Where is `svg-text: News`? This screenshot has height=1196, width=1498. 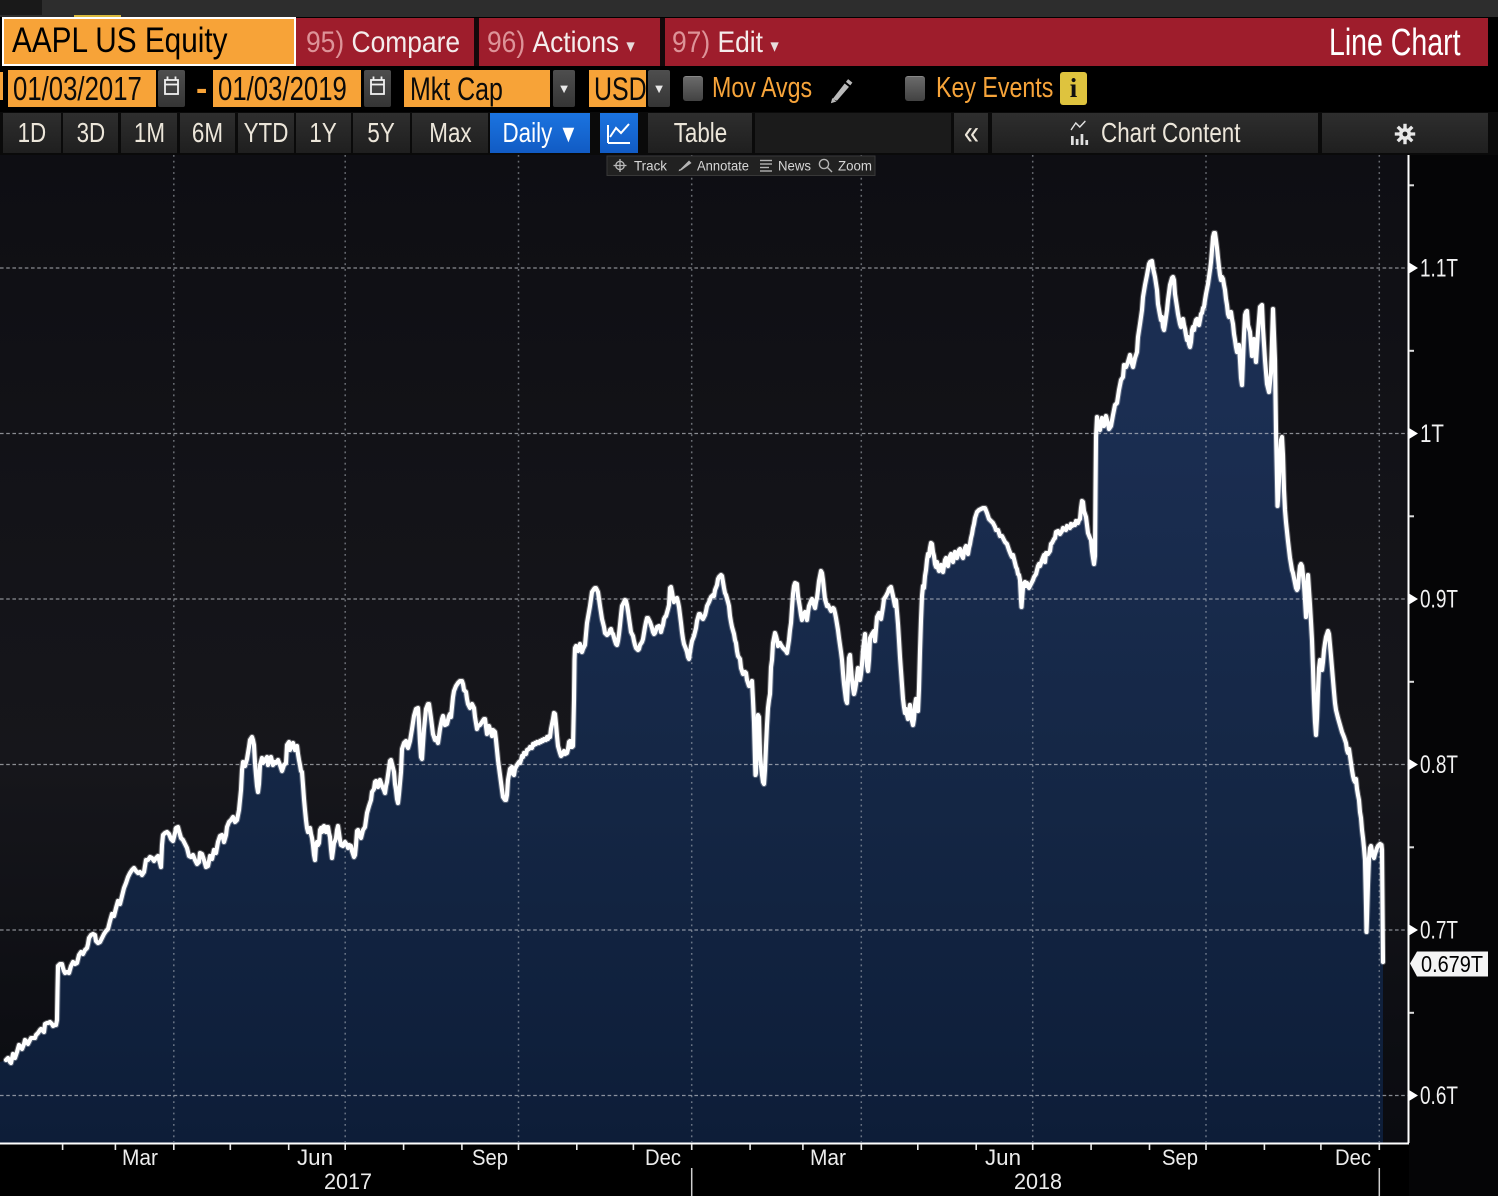 svg-text: News is located at coordinates (794, 166).